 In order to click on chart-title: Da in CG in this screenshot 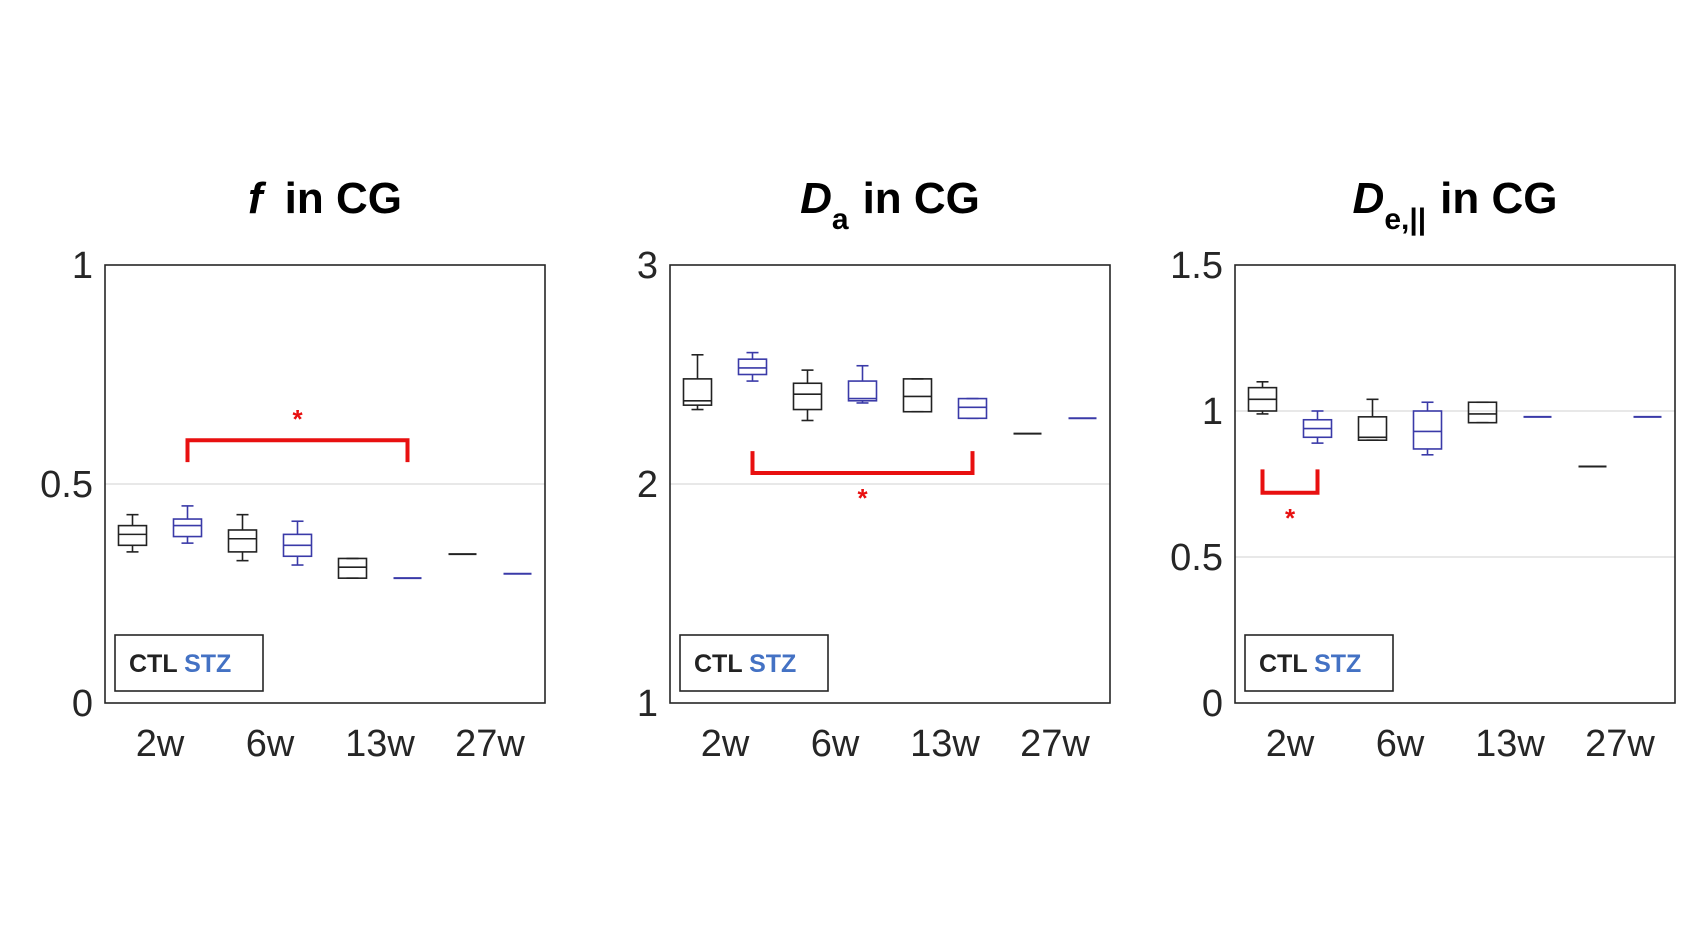, I will do `click(890, 205)`.